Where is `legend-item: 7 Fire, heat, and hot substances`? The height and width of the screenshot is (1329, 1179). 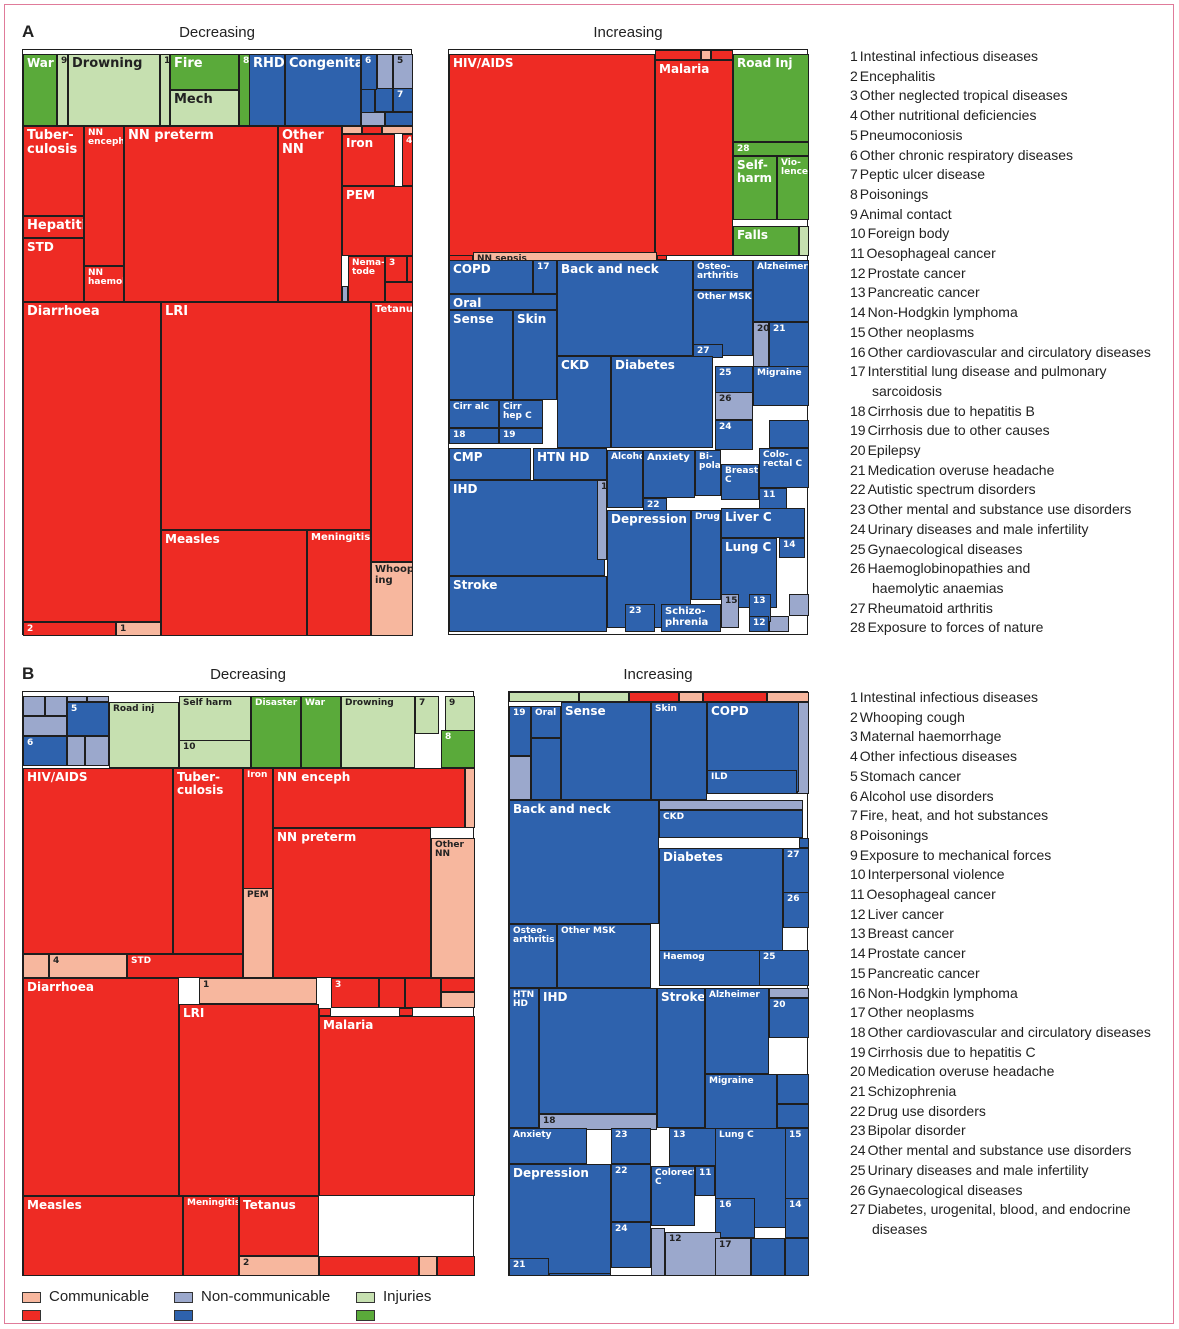
legend-item: 7 Fire, heat, and hot substances is located at coordinates (1011, 816).